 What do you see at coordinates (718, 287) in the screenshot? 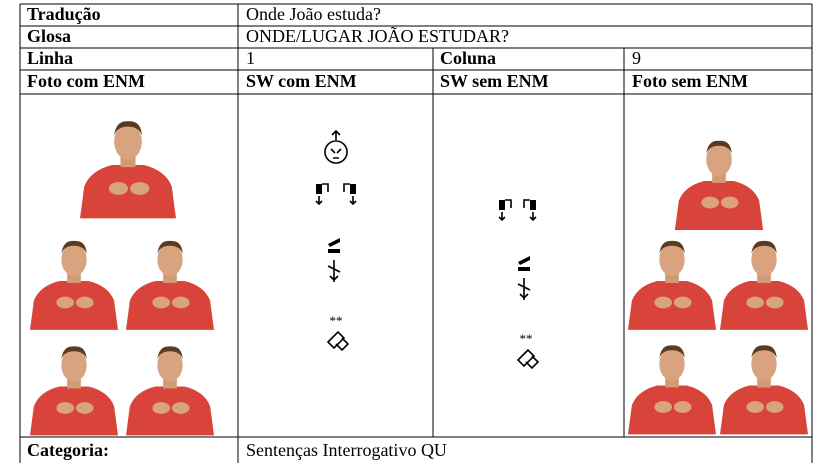
I see `photo-without-enm` at bounding box center [718, 287].